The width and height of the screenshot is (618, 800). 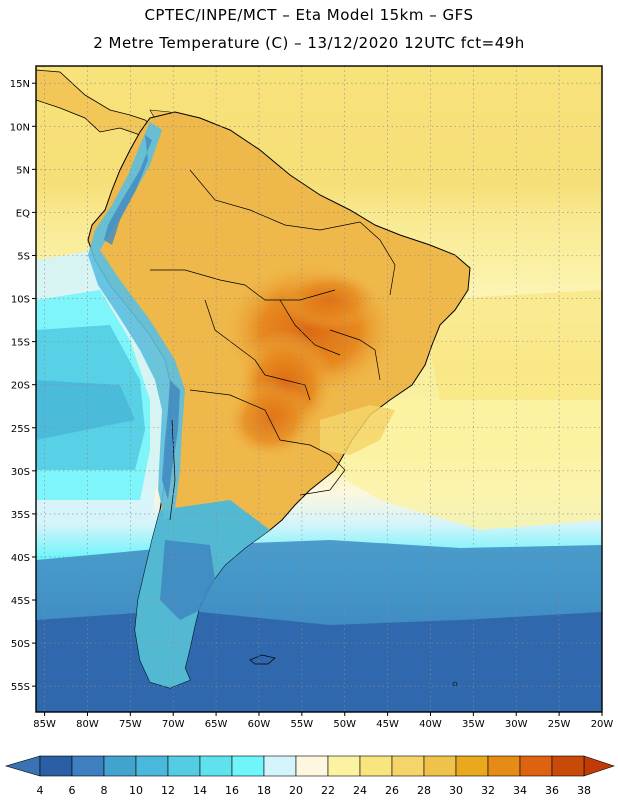 What do you see at coordinates (20, 84) in the screenshot?
I see `lat-label: 15N` at bounding box center [20, 84].